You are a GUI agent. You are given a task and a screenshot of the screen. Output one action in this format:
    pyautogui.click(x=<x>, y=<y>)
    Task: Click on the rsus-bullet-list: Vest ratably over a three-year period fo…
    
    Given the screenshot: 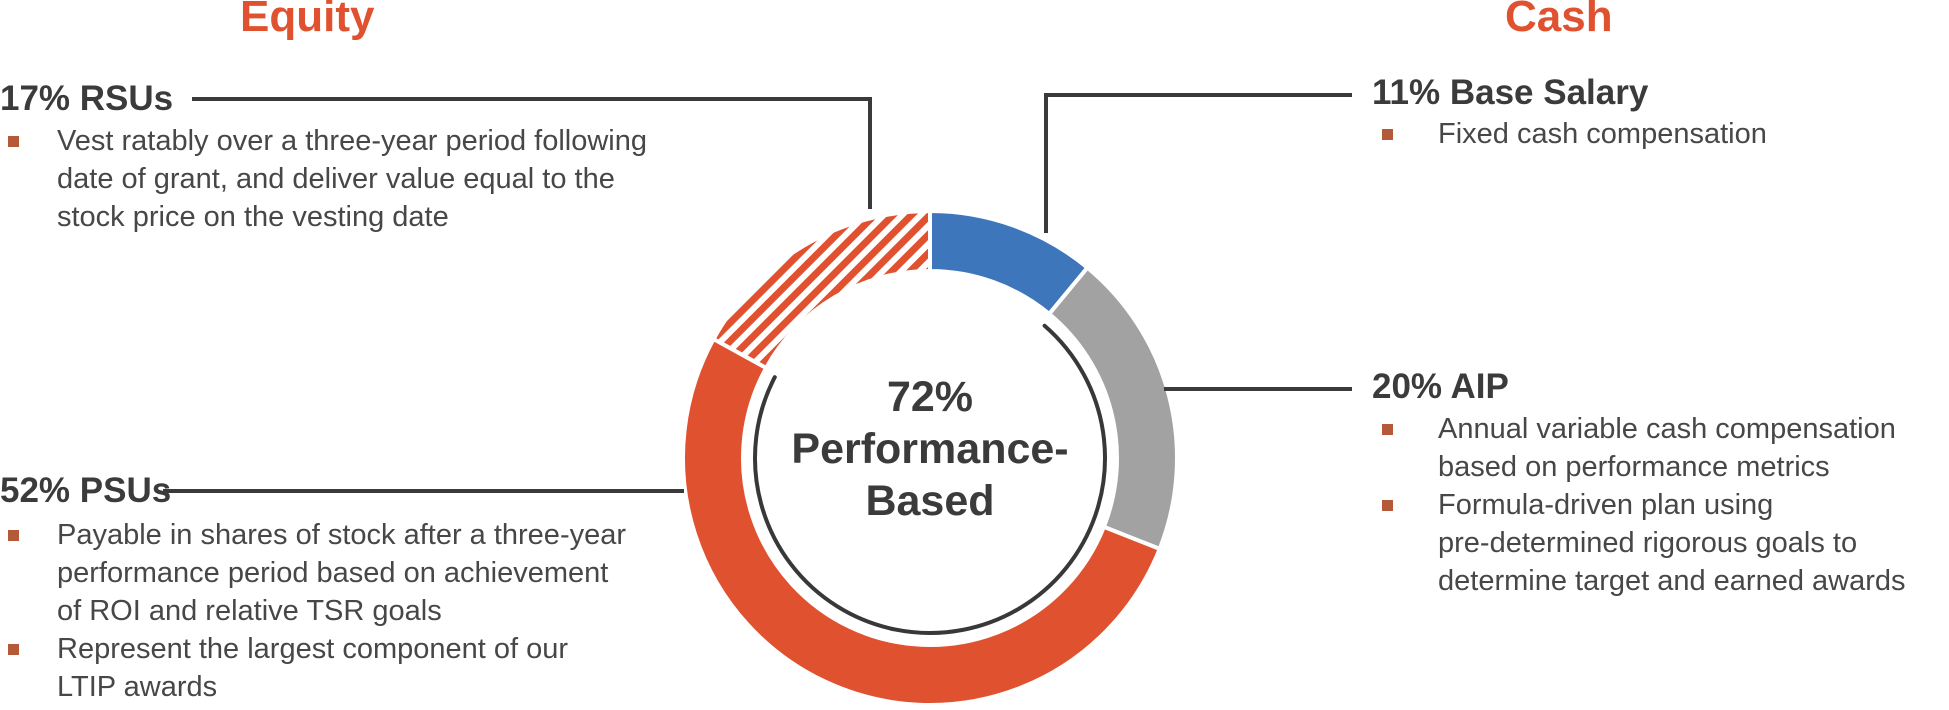 What is the action you would take?
    pyautogui.click(x=380, y=179)
    